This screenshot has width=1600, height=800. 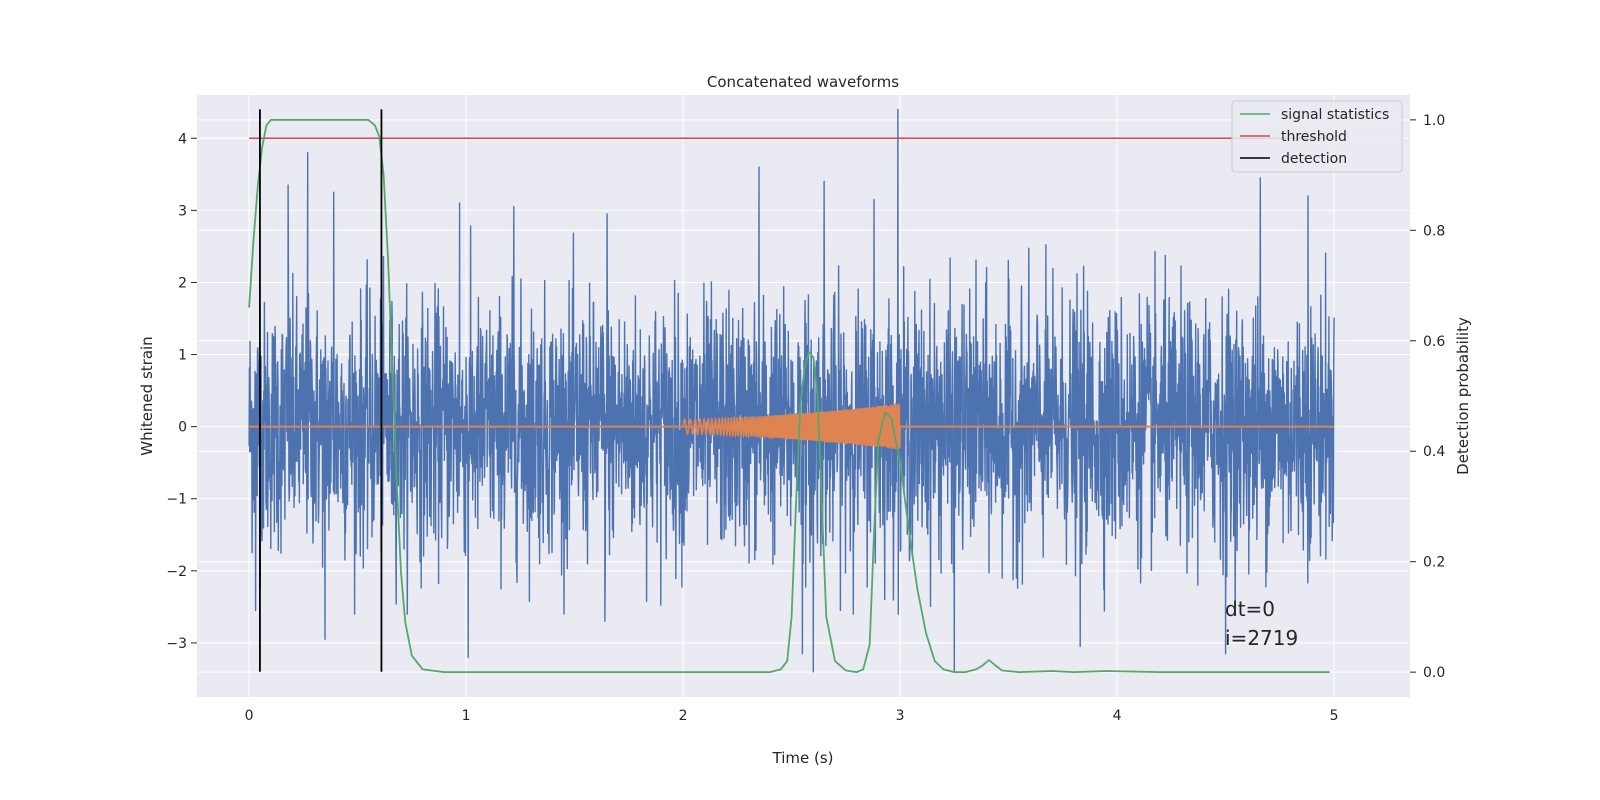 I want to click on y-axis-label: Whitened strain, so click(x=147, y=395).